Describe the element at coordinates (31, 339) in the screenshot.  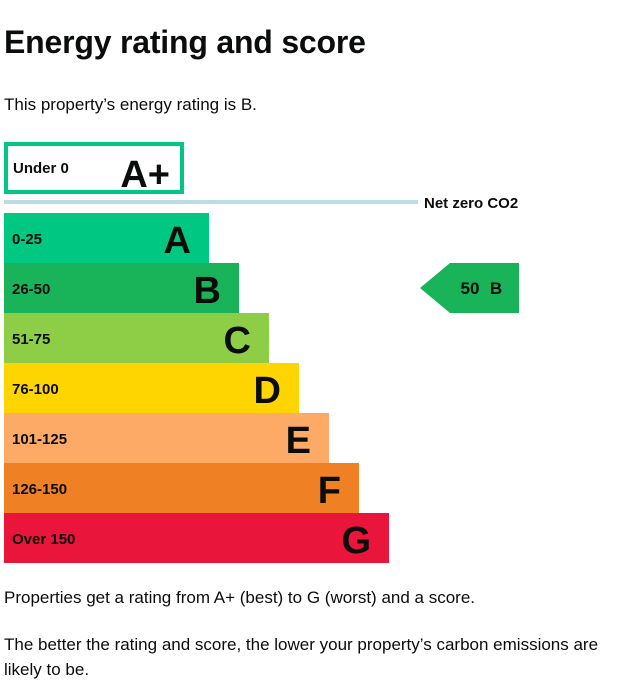
I see `band-range-c: 51-75` at that location.